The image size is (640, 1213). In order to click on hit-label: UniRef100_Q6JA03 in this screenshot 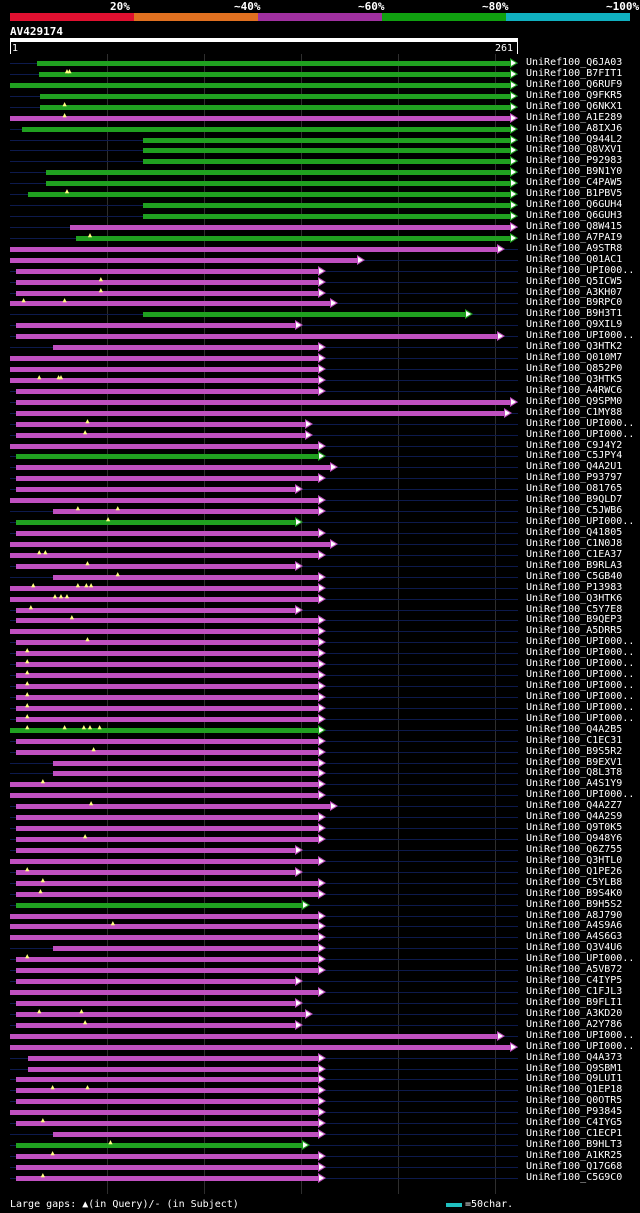, I will do `click(574, 62)`.